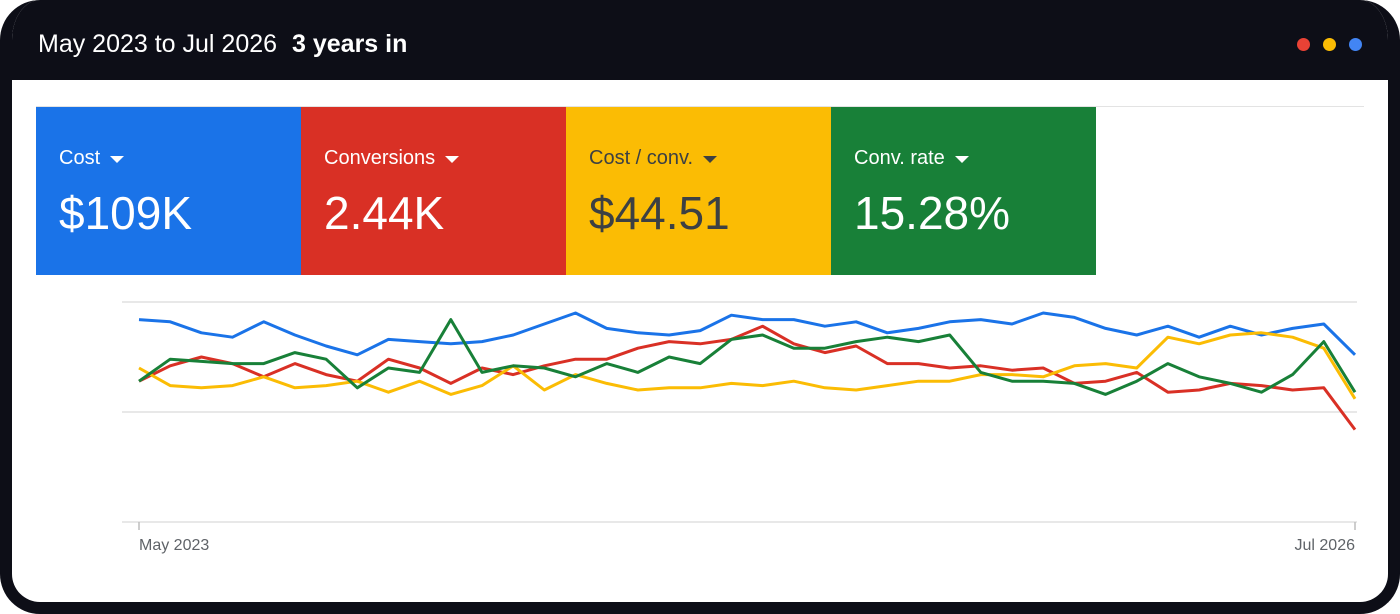  What do you see at coordinates (80, 158) in the screenshot?
I see `metric-label-text: Cost` at bounding box center [80, 158].